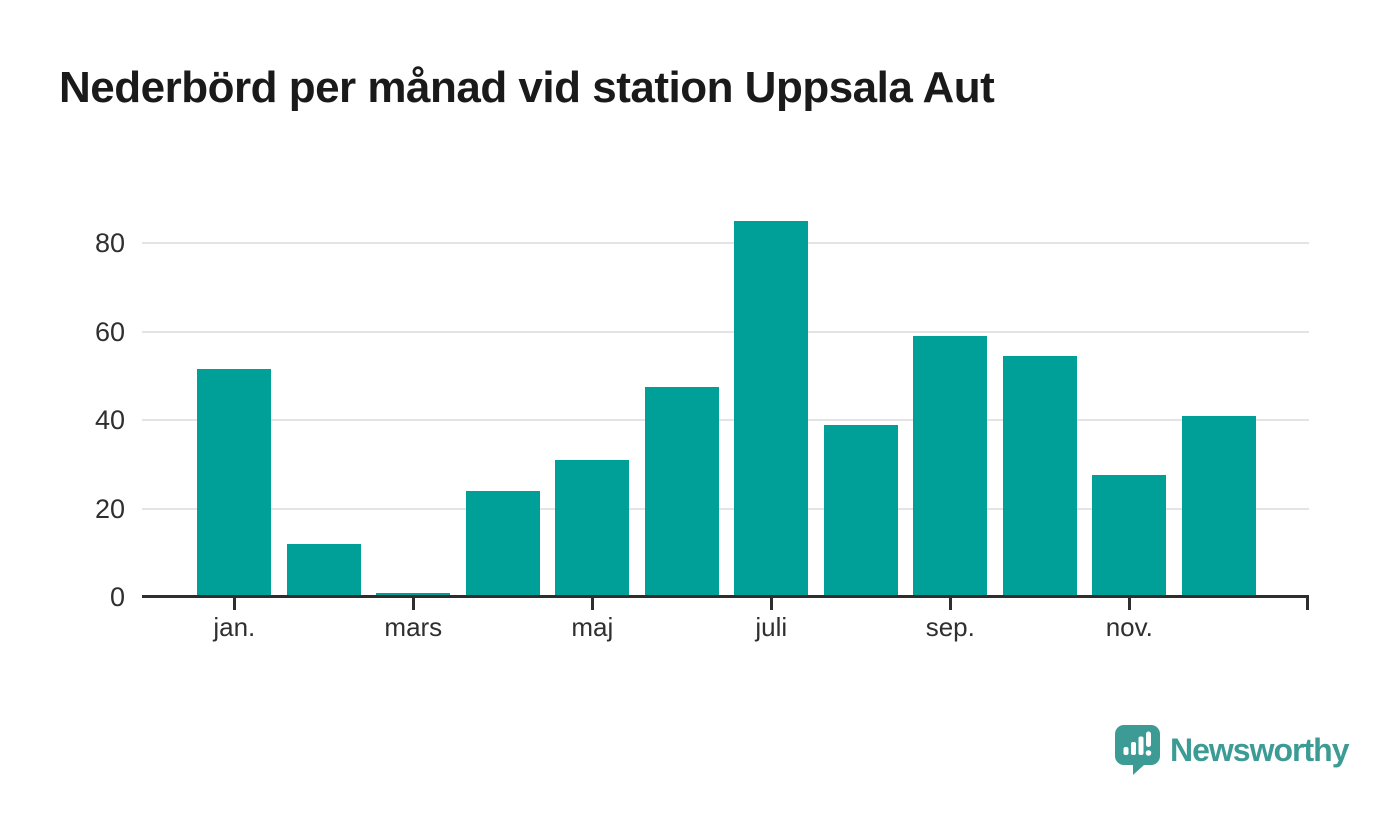 The height and width of the screenshot is (831, 1400). What do you see at coordinates (502, 543) in the screenshot?
I see `bar-apr.` at bounding box center [502, 543].